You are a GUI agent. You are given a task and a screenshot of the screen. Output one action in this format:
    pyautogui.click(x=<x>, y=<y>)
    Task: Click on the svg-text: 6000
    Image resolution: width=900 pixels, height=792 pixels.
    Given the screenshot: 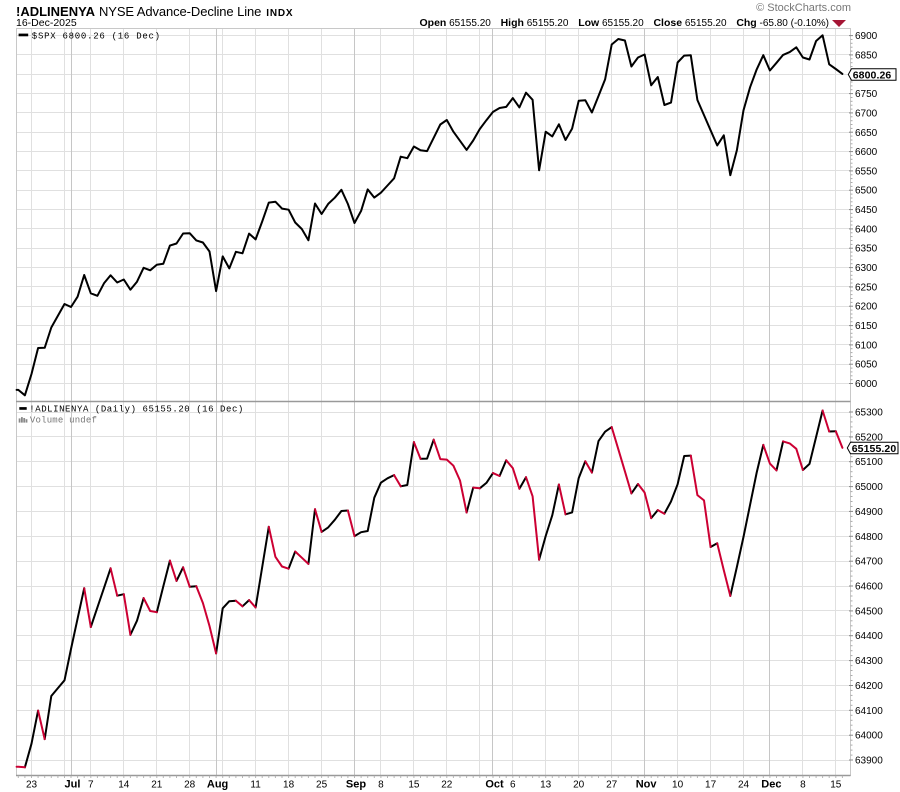 What is the action you would take?
    pyautogui.click(x=866, y=384)
    